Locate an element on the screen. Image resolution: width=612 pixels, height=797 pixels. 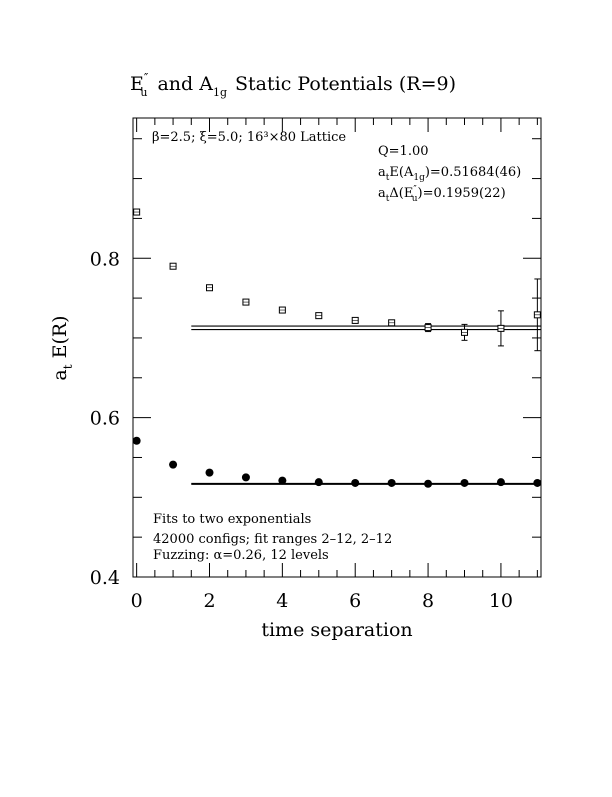
fuzzing-annotation: Fuzzing: α=0.26, 12 levels is located at coordinates (241, 555).